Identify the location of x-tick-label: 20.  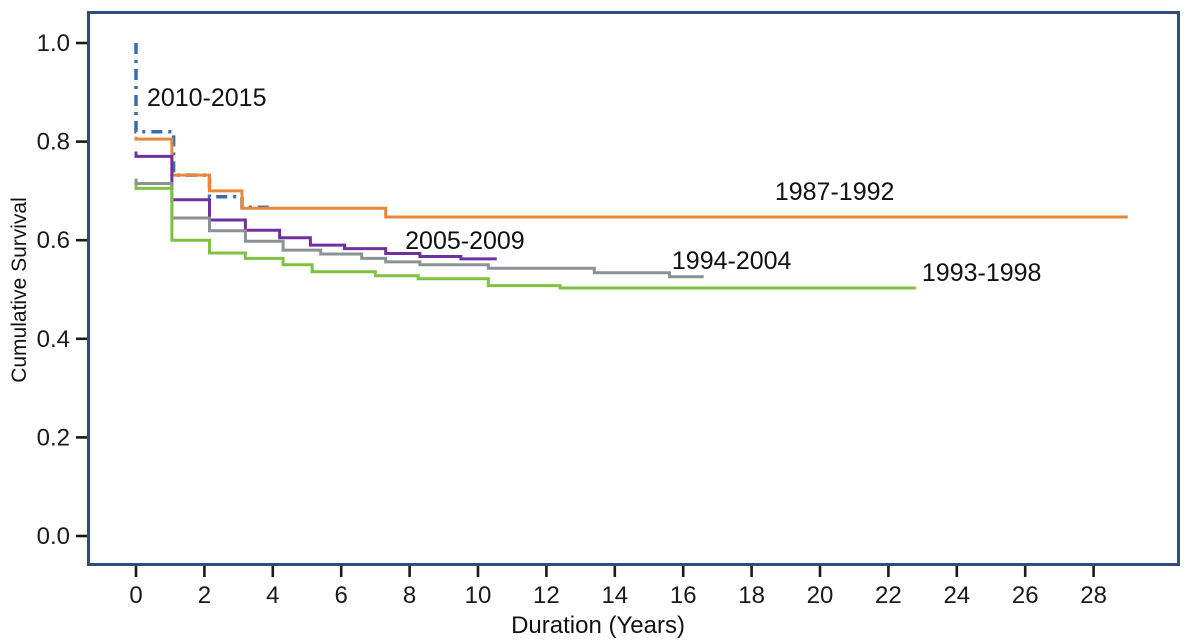
(820, 595).